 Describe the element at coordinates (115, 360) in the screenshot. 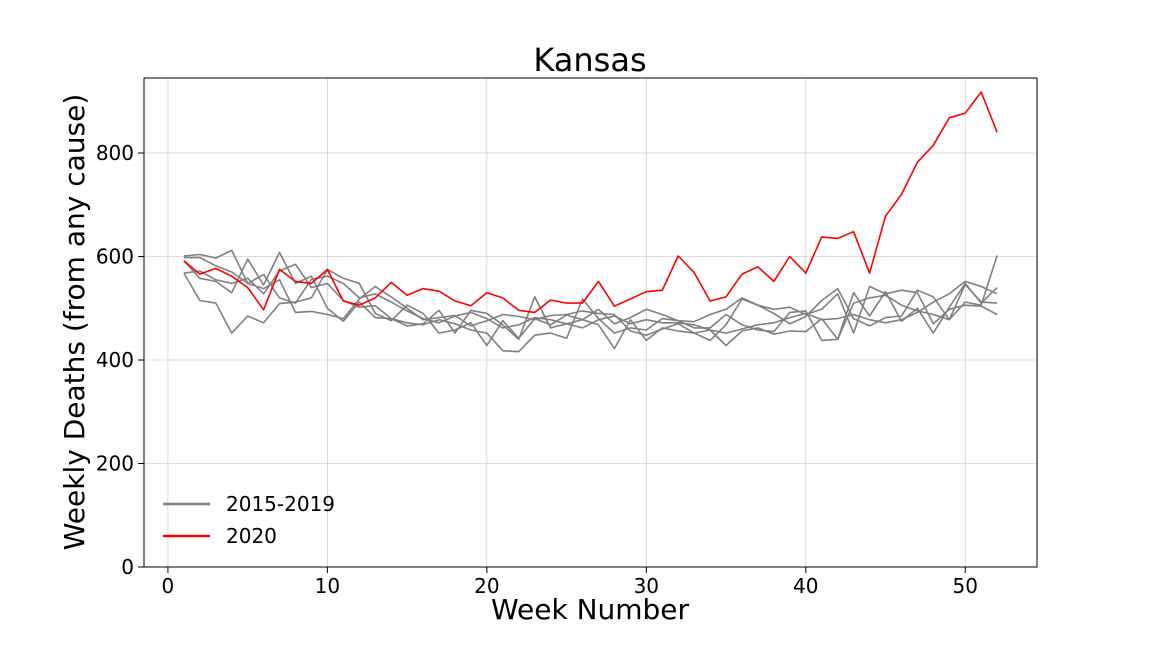

I see `y-tick-label: 400` at that location.